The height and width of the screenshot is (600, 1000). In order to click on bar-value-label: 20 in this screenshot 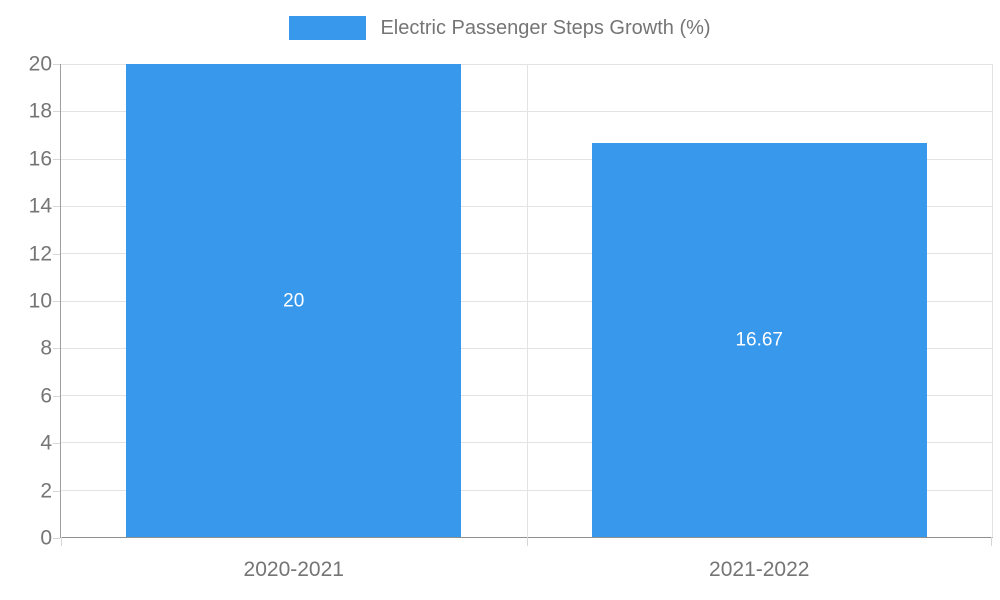, I will do `click(294, 300)`.